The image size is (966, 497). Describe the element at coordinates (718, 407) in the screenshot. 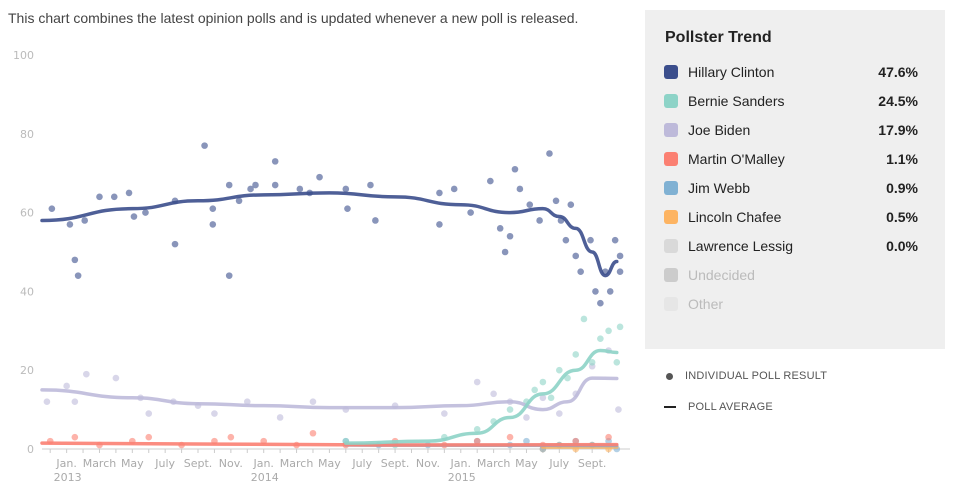

I see `key-poll-average: POLL AVERAGE` at that location.